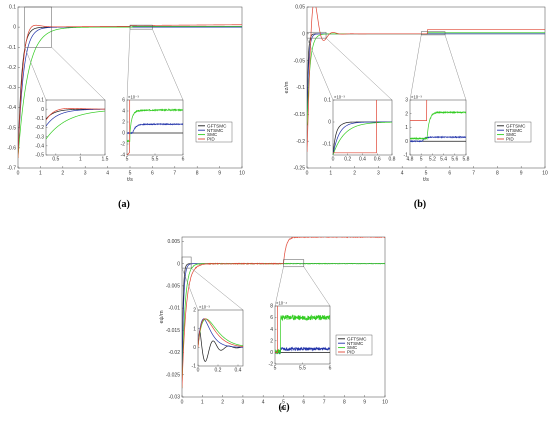 The width and height of the screenshot is (550, 424). I want to click on inset-axes, so click(438, 127).